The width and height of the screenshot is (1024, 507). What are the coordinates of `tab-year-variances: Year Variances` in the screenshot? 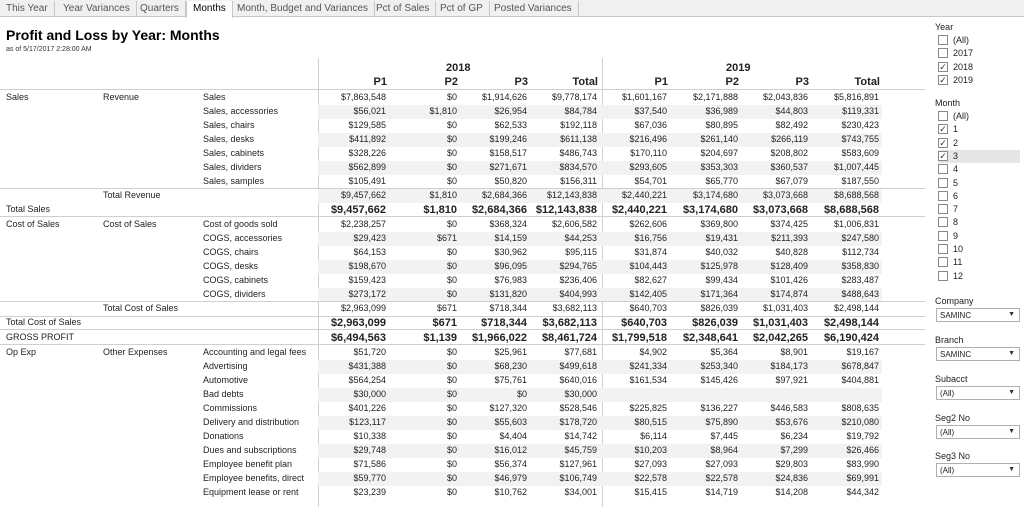 It's located at (97, 9).